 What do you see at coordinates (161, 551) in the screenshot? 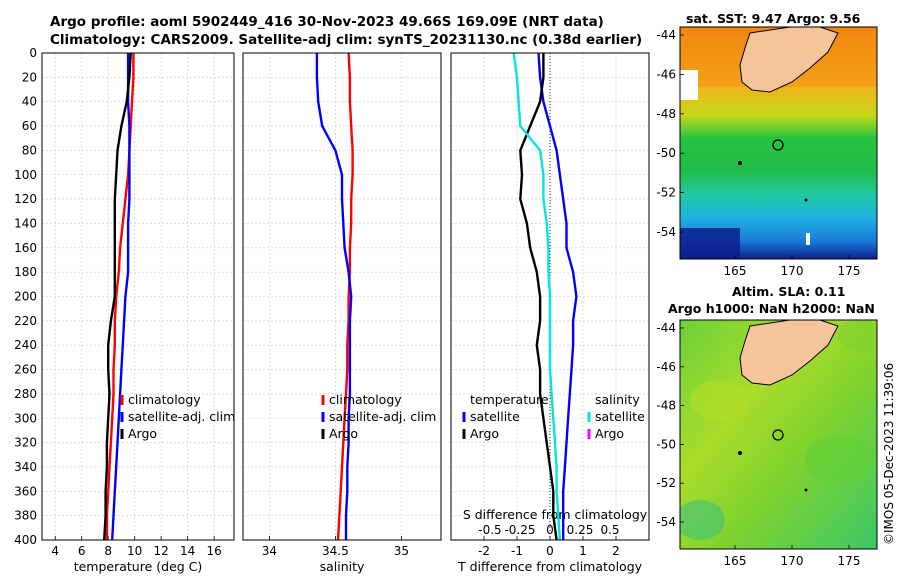
I see `x-tick-label: 12` at bounding box center [161, 551].